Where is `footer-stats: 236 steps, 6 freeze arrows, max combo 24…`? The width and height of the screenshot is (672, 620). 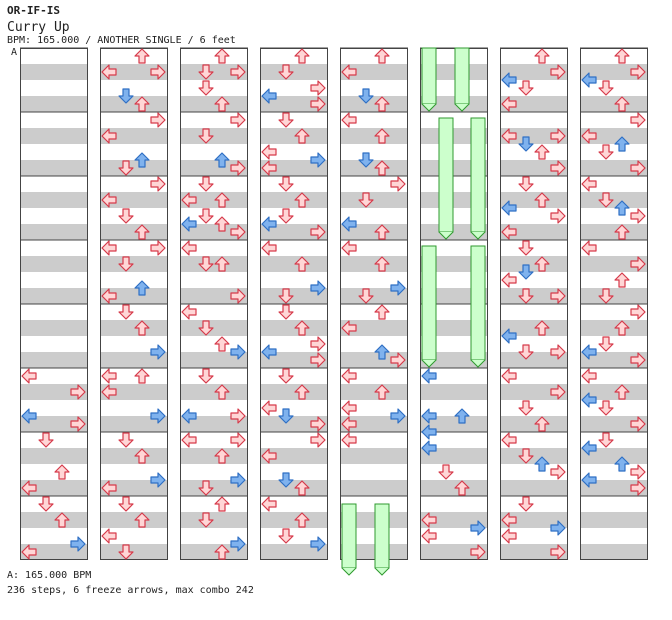
footer-stats: 236 steps, 6 freeze arrows, max combo 24… is located at coordinates (130, 590).